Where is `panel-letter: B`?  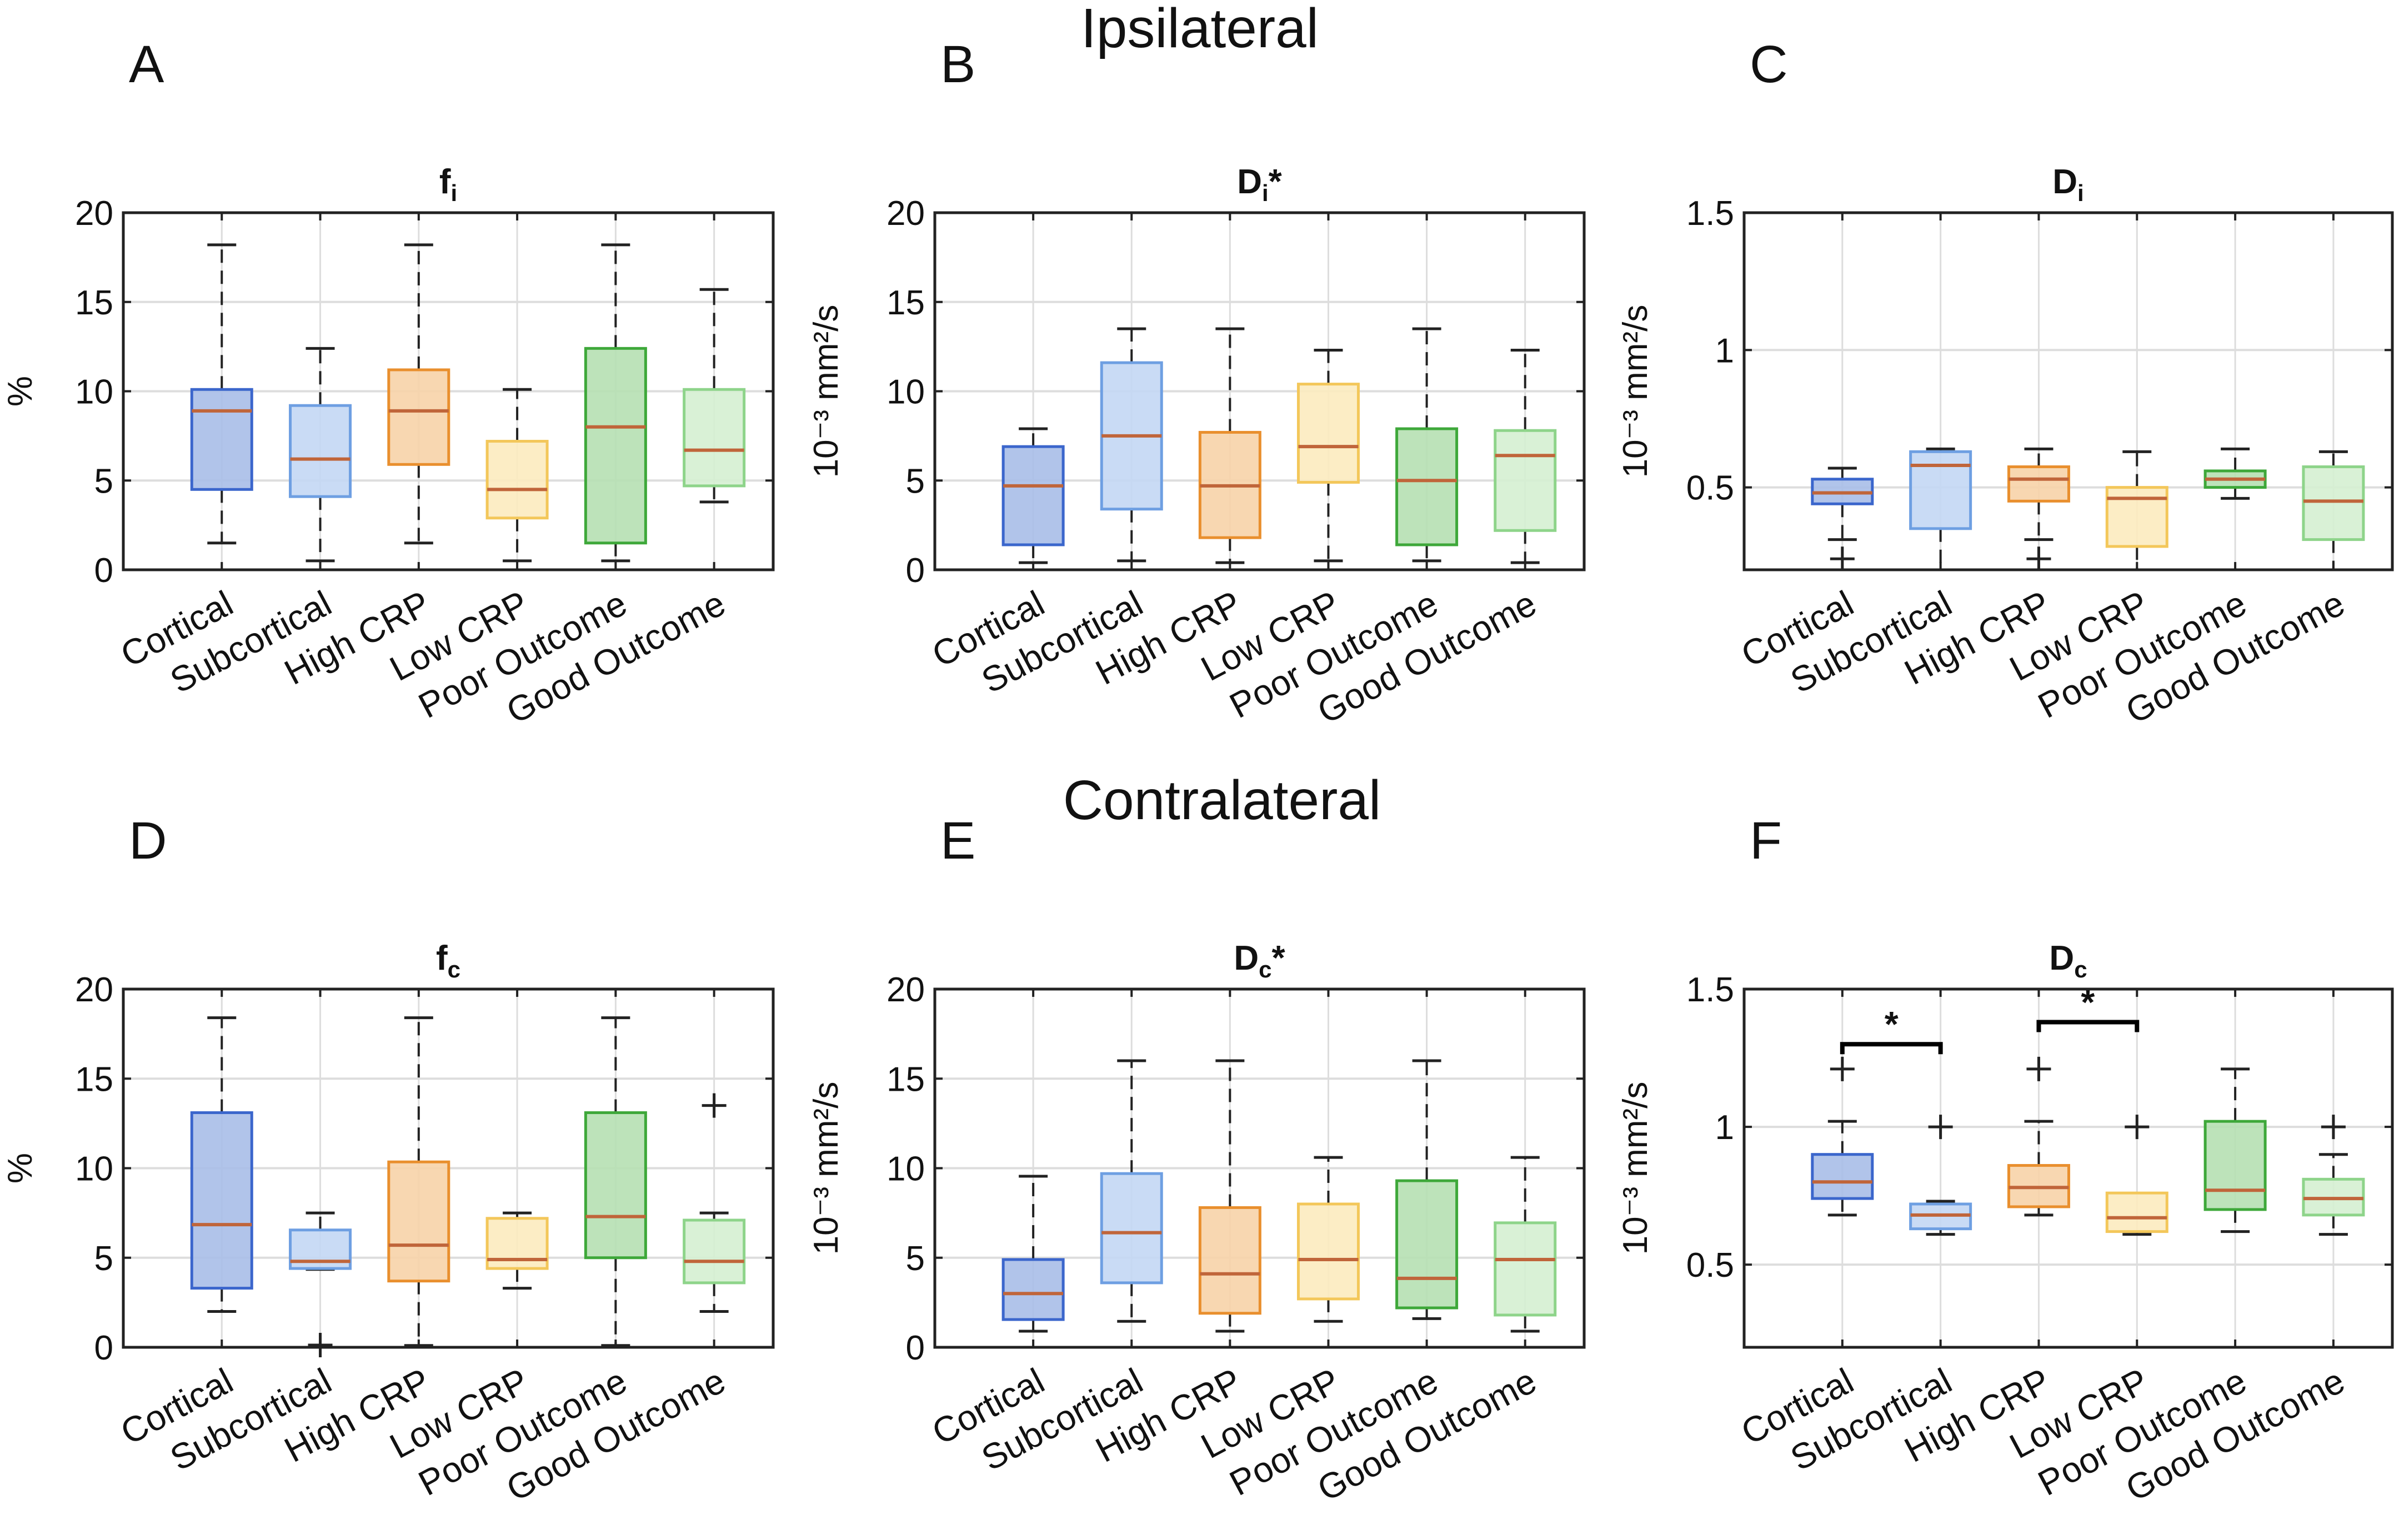
panel-letter: B is located at coordinates (957, 64).